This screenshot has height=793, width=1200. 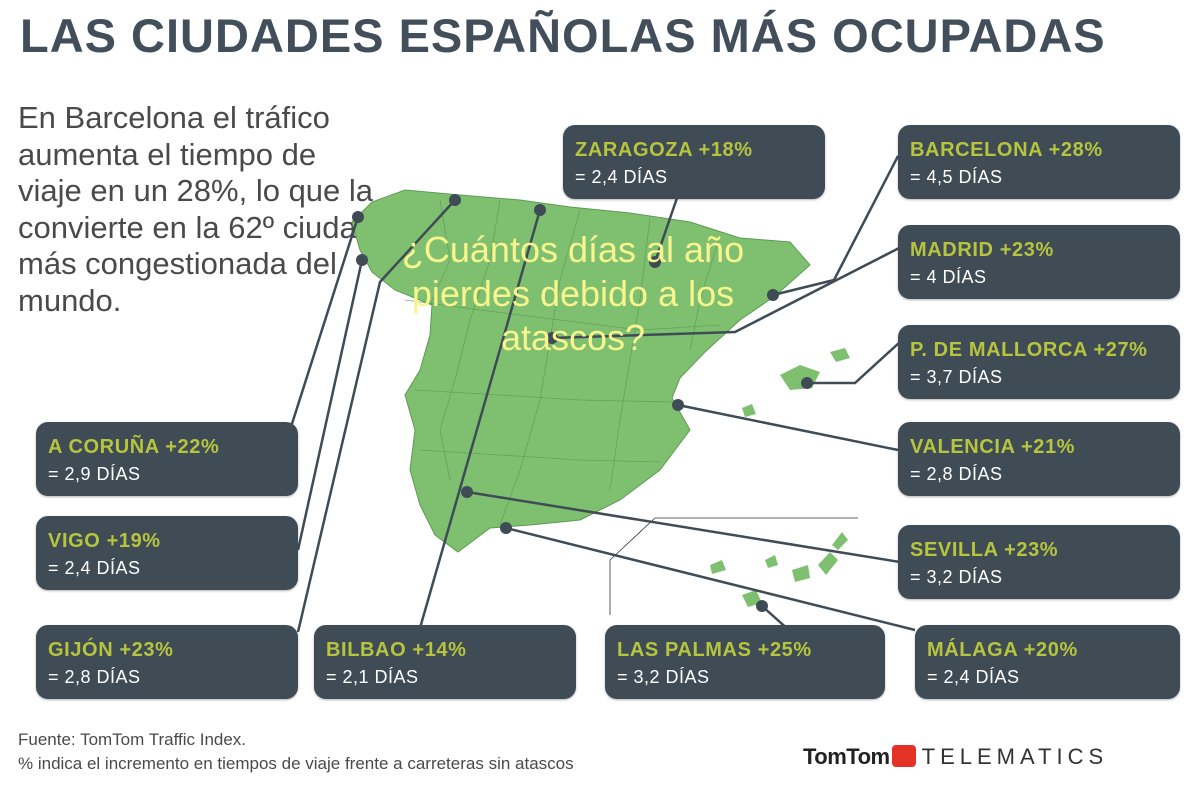 What do you see at coordinates (134, 447) in the screenshot?
I see `city-name: A CORUÑA +22%` at bounding box center [134, 447].